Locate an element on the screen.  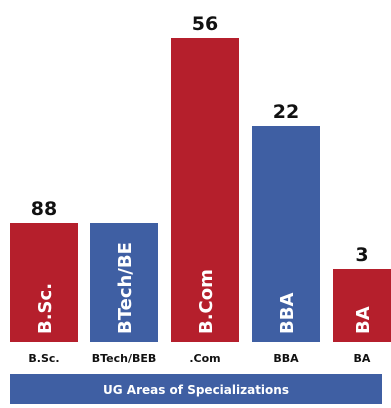
bar-label-4: BBA is located at coordinates (287, 313).